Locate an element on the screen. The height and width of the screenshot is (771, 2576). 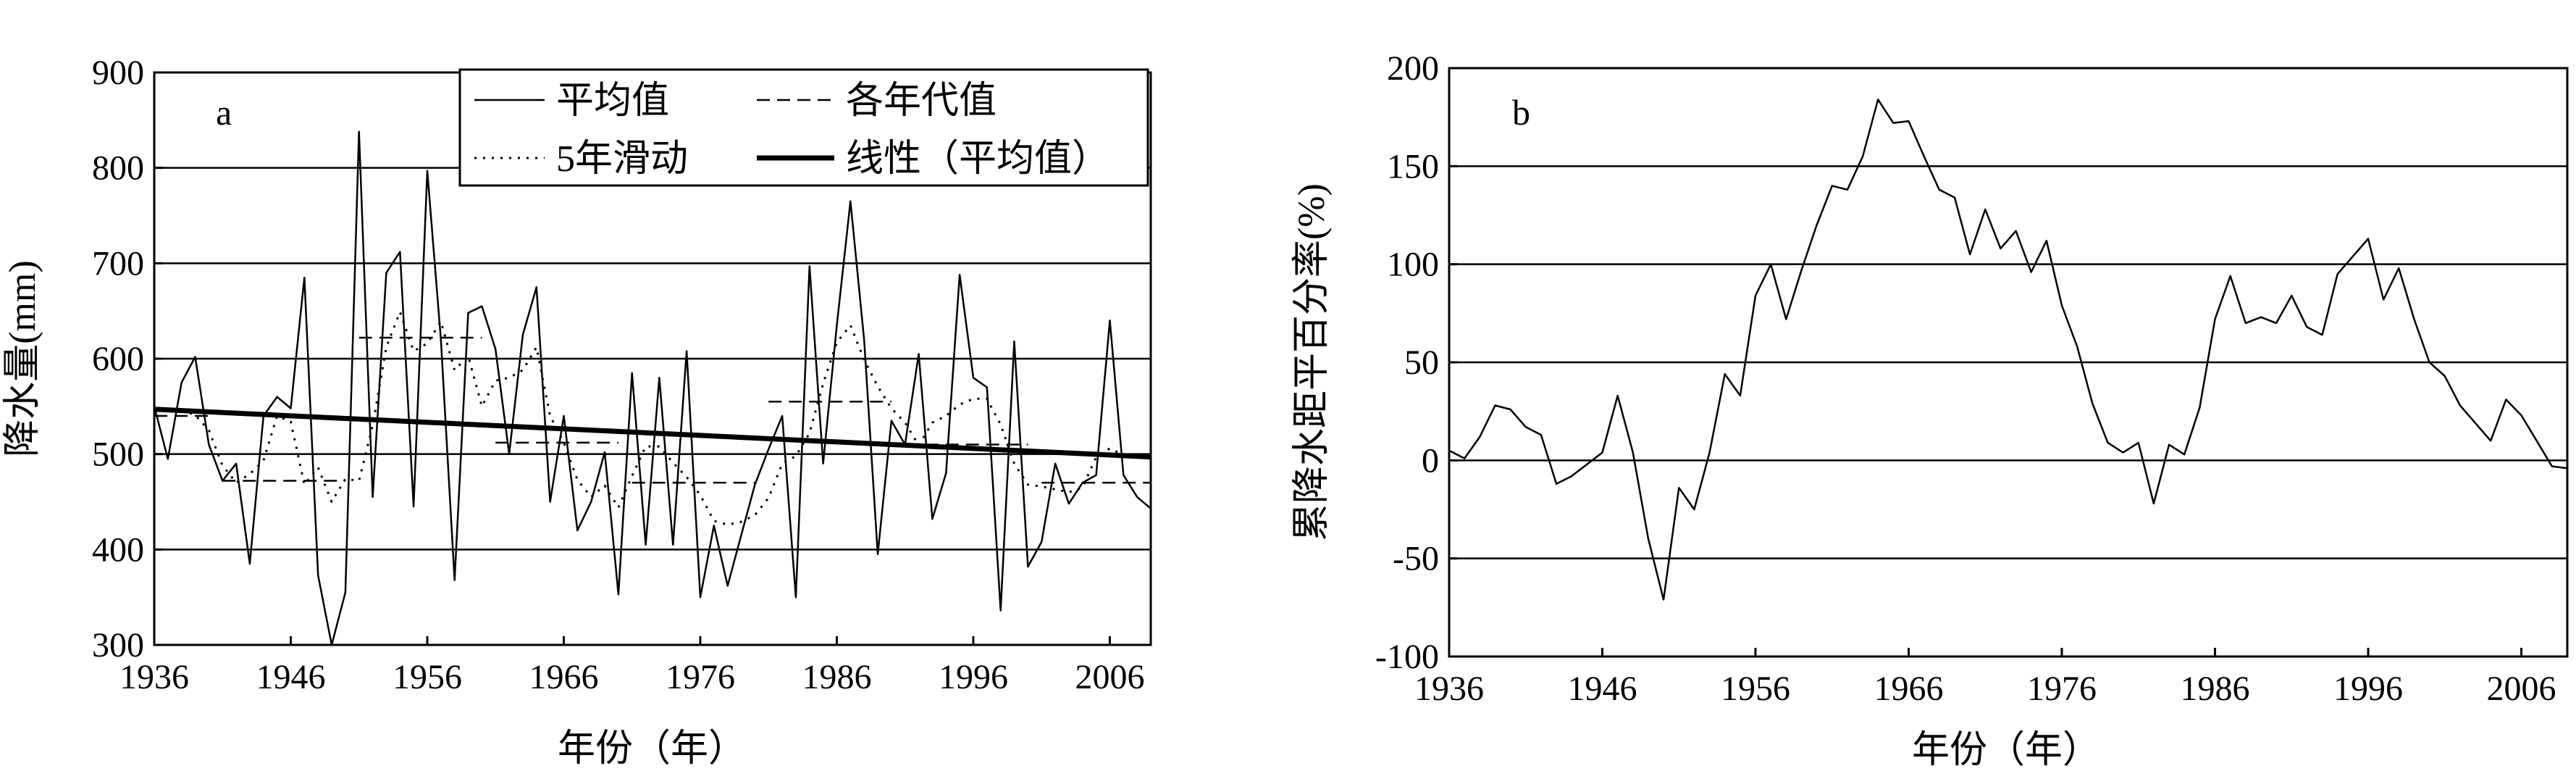
linear-trend-line is located at coordinates (652, 433).